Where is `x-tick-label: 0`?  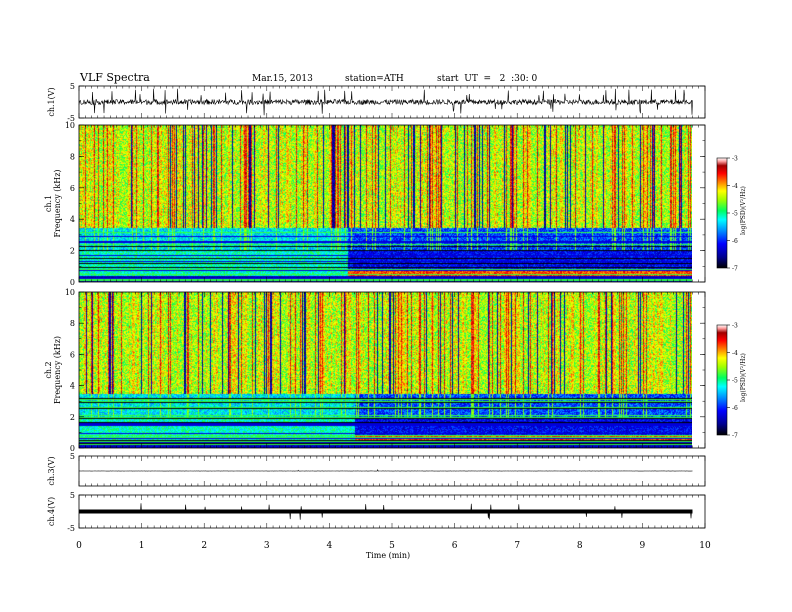
x-tick-label: 0 is located at coordinates (79, 546).